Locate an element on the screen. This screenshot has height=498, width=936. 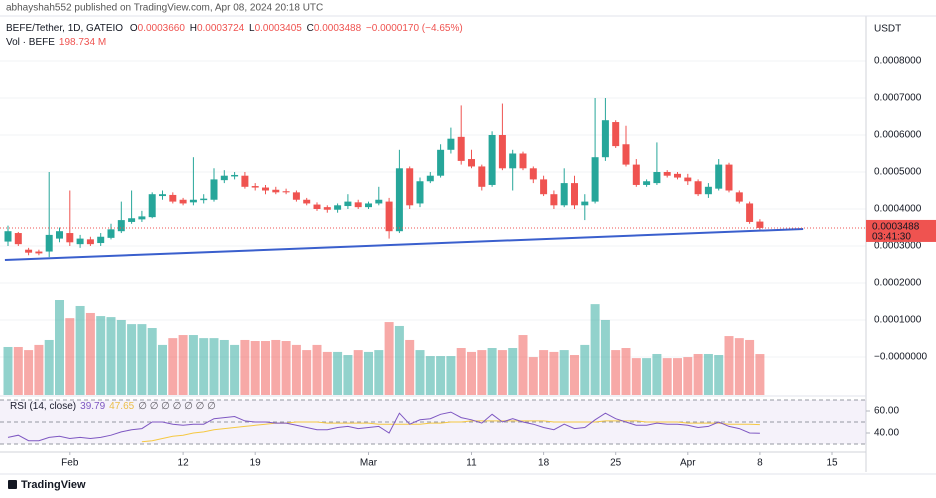
vol-legend: Vol · BEFE 198.734 M is located at coordinates (56, 42).